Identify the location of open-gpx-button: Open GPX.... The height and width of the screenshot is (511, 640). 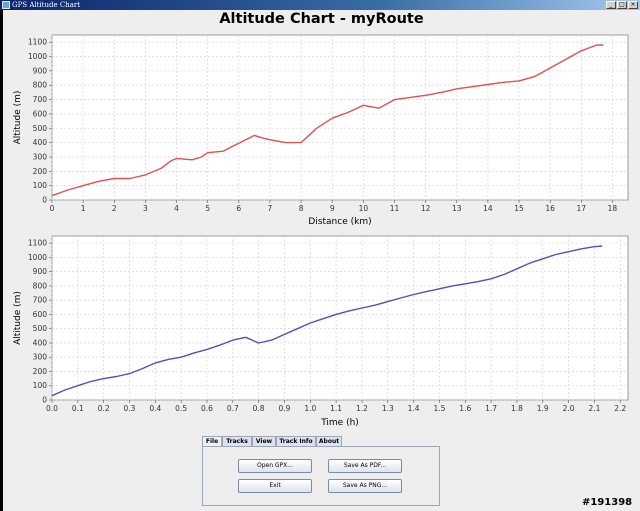
(275, 466).